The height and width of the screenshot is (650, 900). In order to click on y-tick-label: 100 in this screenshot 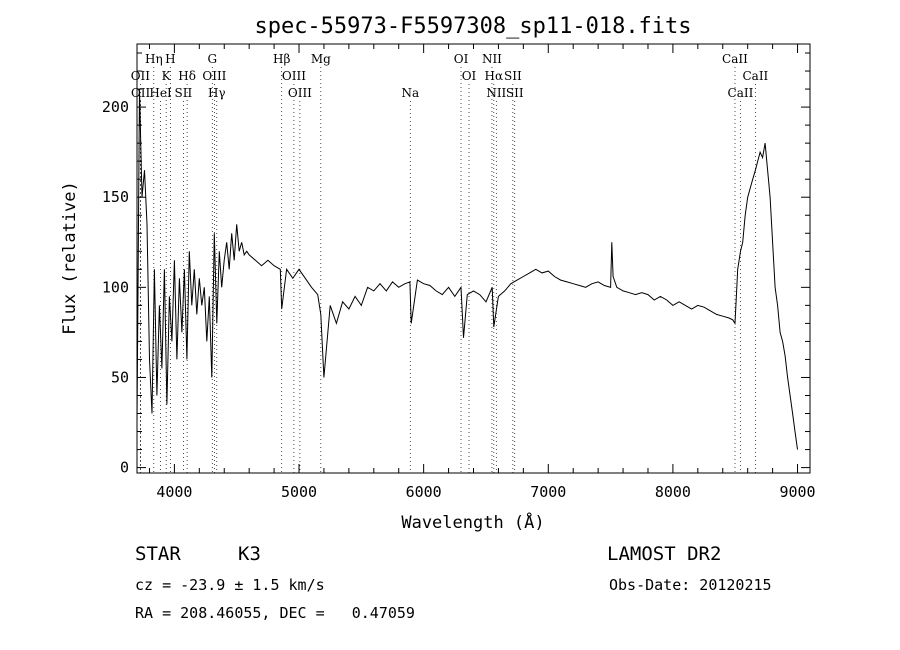, I will do `click(115, 287)`.